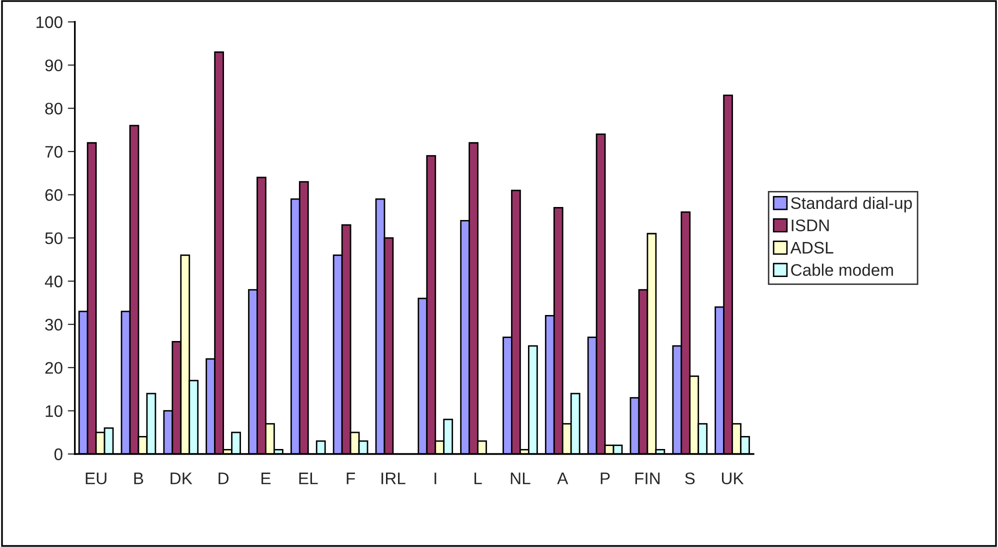 This screenshot has width=998, height=547. Describe the element at coordinates (308, 478) in the screenshot. I see `x-tick-label: EL` at that location.